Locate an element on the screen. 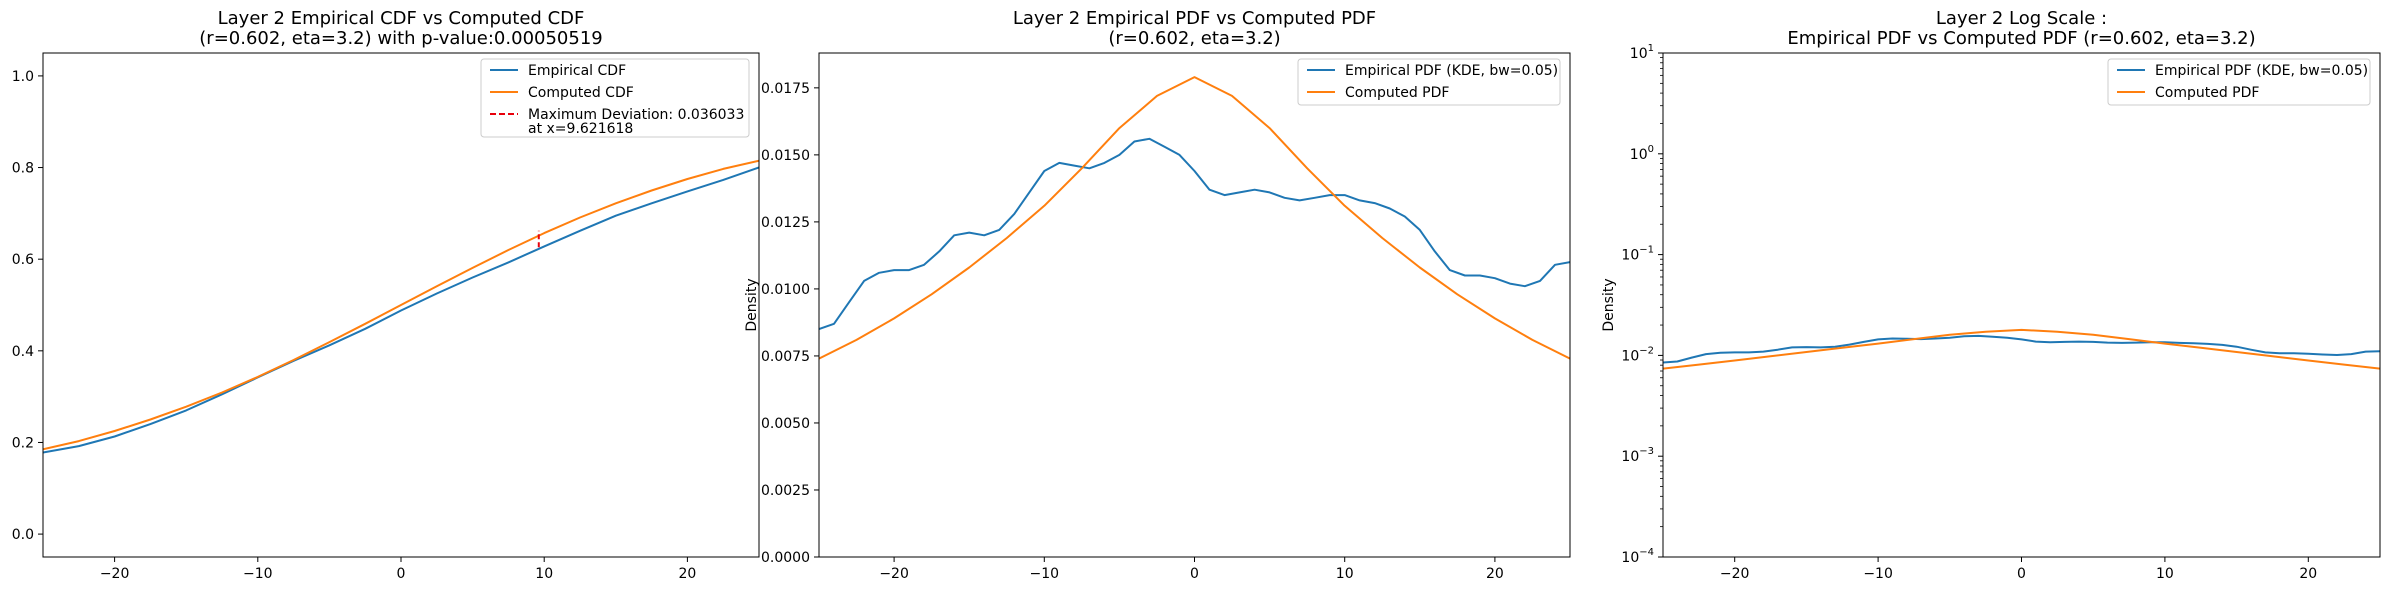  y-tick-label: 0.2 is located at coordinates (23, 443).